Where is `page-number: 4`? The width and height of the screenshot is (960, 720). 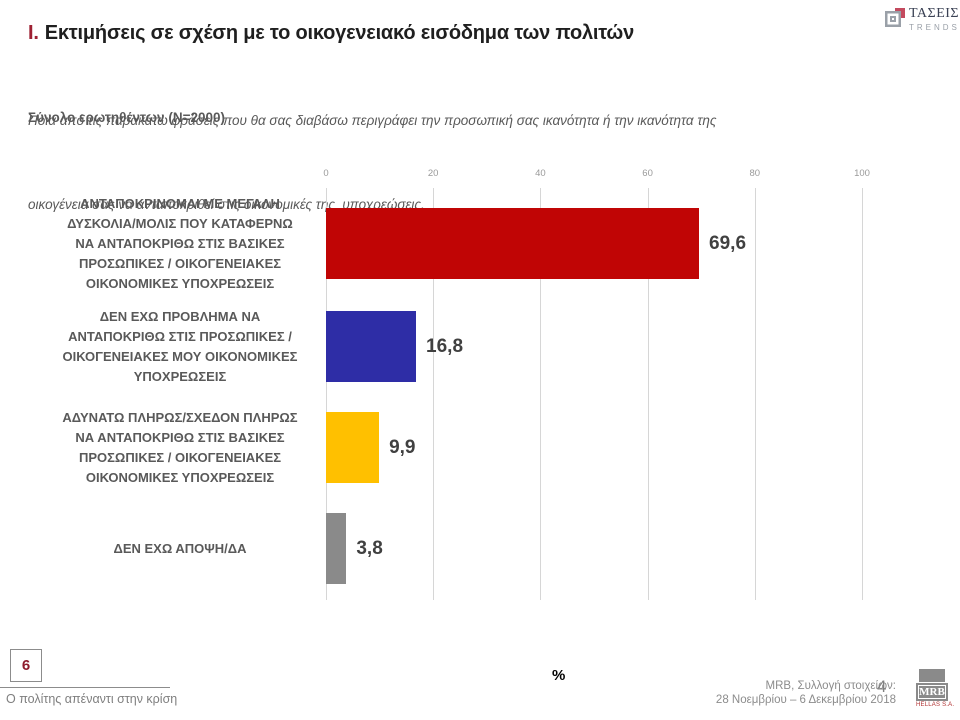 page-number: 4 is located at coordinates (882, 686).